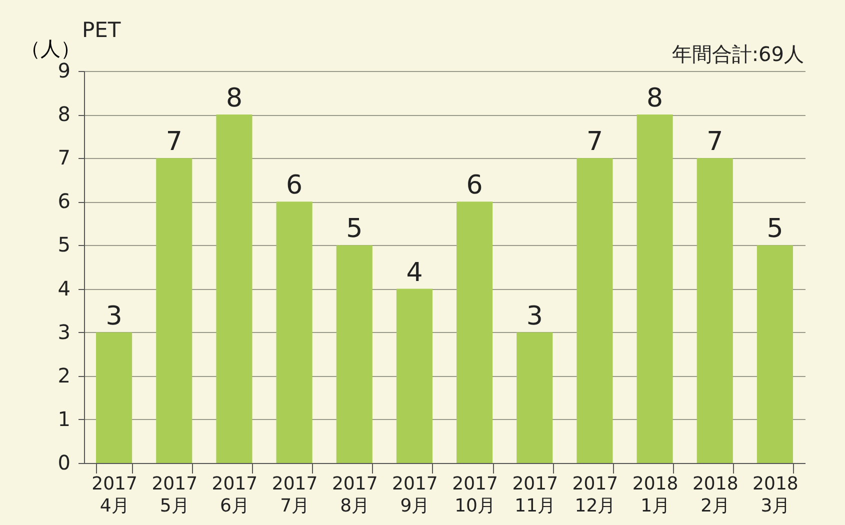  What do you see at coordinates (115, 495) in the screenshot?
I see `x-tick-label: 2017 4月` at bounding box center [115, 495].